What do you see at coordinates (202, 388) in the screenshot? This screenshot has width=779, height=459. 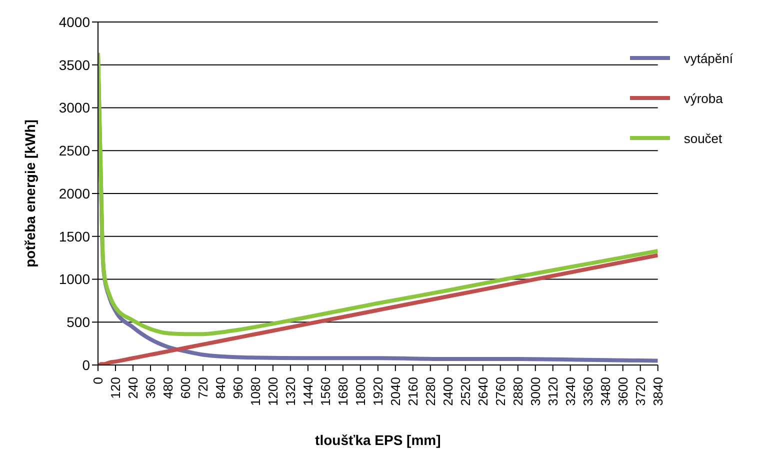 I see `x-tick-label: 720` at bounding box center [202, 388].